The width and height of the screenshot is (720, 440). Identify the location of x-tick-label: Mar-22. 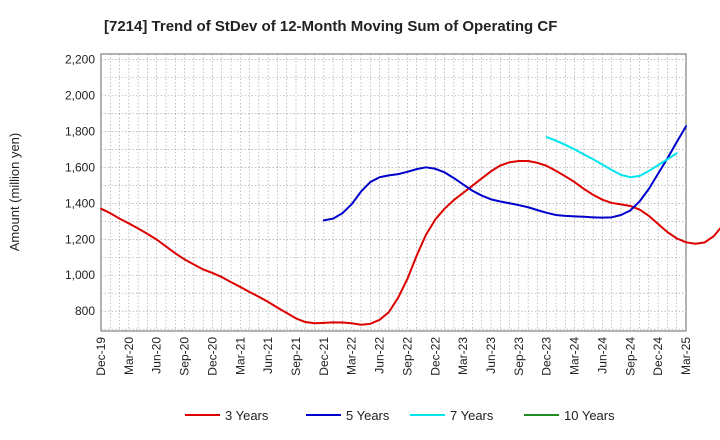
(352, 356).